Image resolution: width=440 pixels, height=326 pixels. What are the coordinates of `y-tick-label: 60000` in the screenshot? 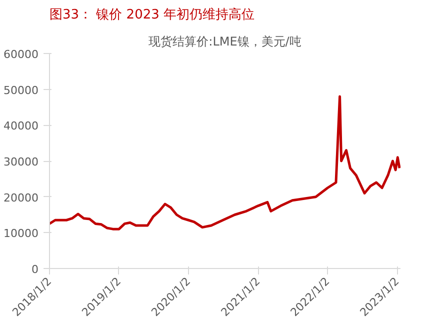 It's located at (21, 54).